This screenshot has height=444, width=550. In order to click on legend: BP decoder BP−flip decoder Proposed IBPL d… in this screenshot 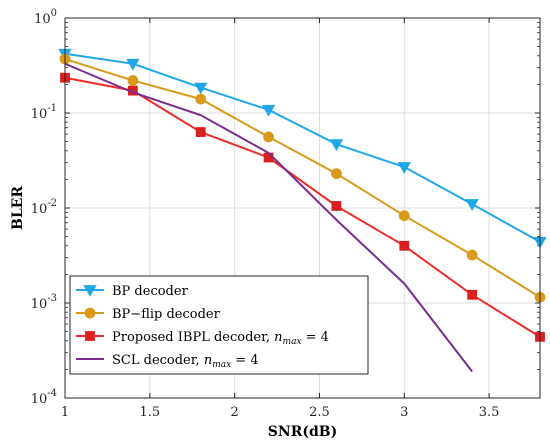, I will do `click(219, 325)`.